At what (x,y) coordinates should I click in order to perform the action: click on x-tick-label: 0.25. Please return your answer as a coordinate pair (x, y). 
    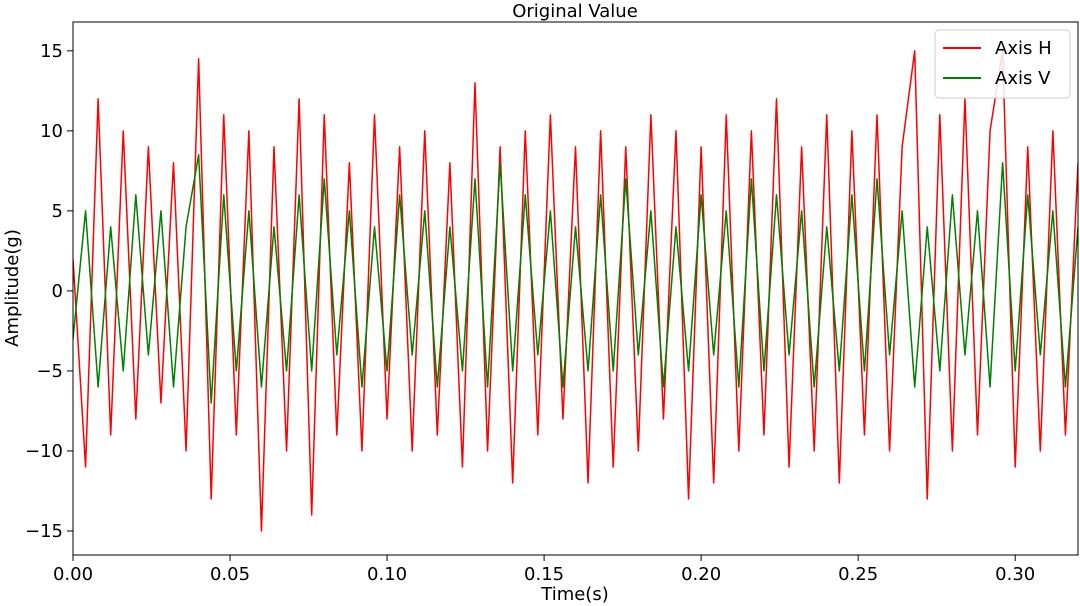
    Looking at the image, I should click on (858, 574).